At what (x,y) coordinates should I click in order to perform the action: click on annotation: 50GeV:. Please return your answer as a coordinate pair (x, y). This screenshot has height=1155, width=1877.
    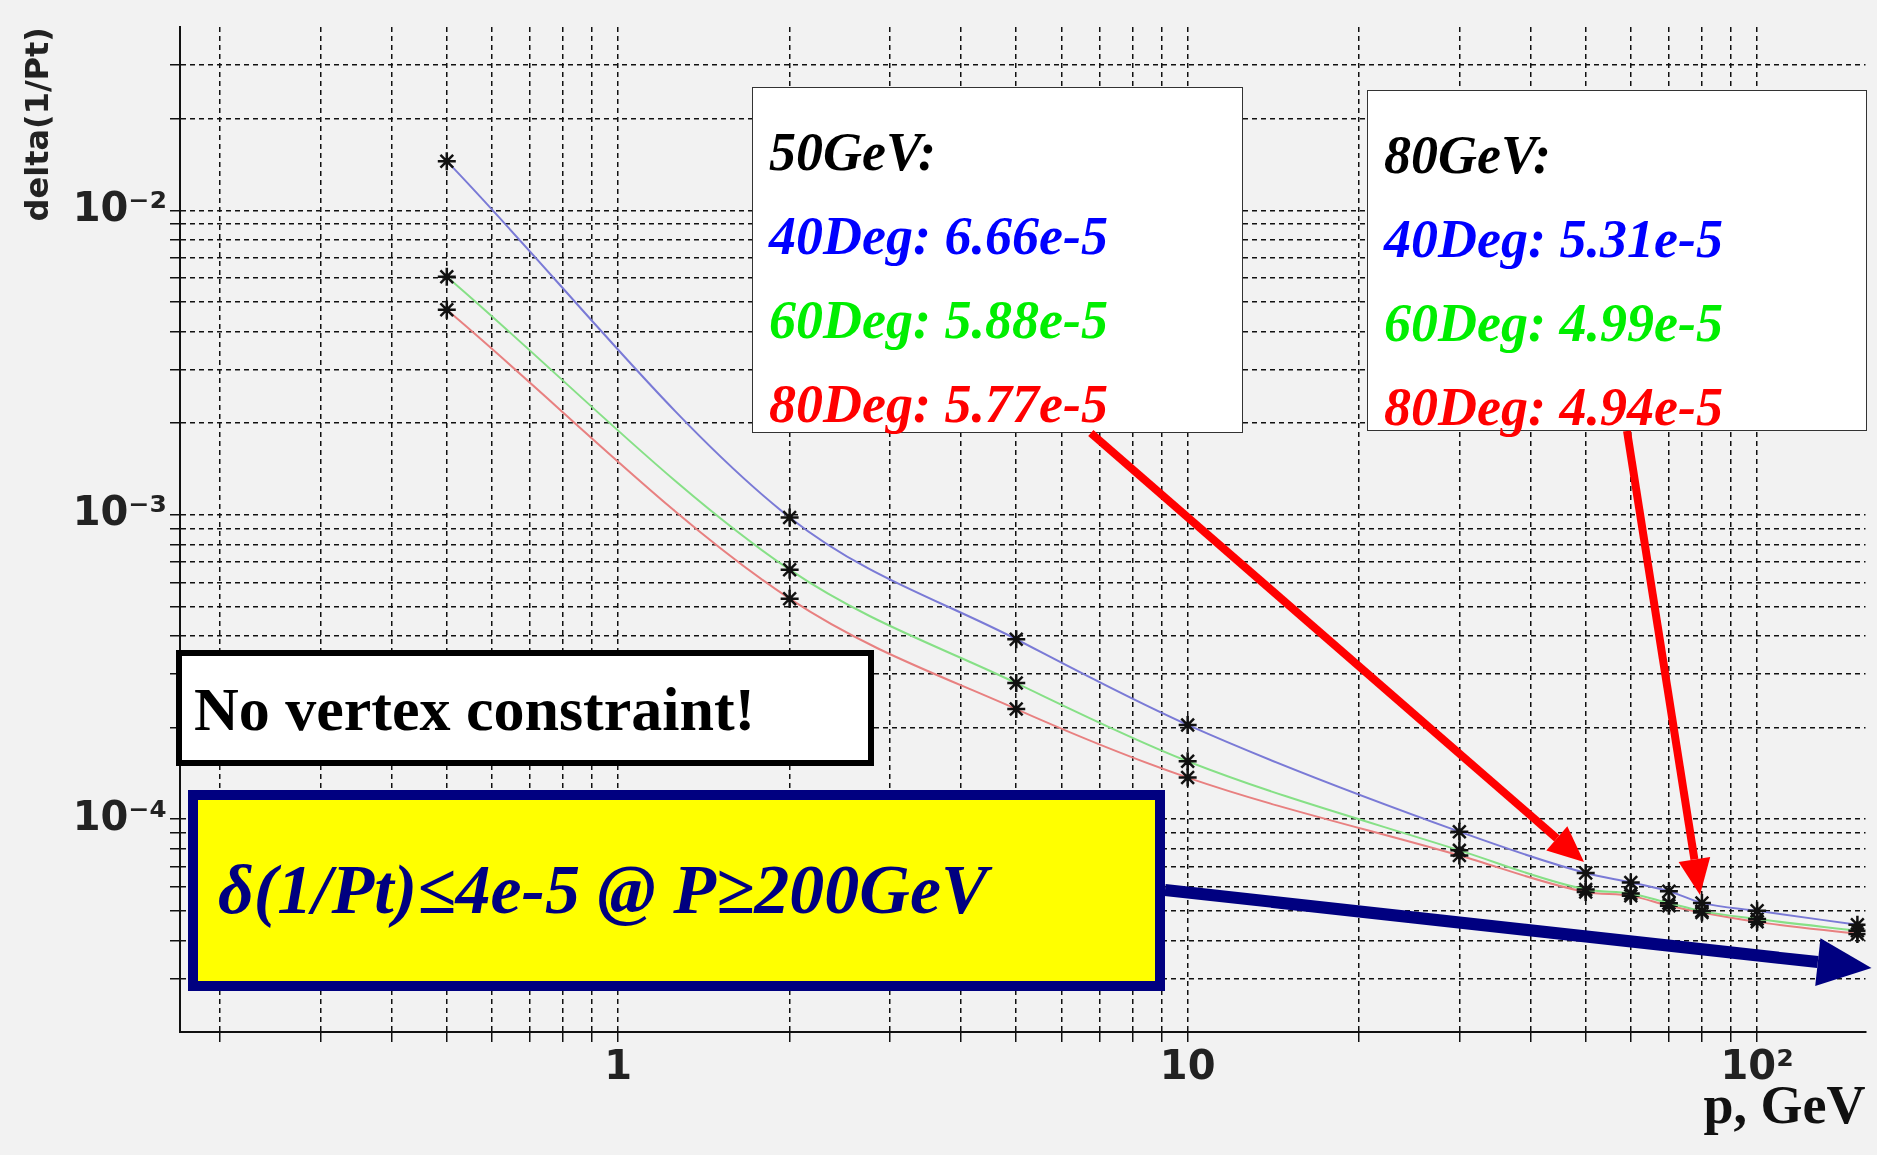
    Looking at the image, I should click on (853, 152).